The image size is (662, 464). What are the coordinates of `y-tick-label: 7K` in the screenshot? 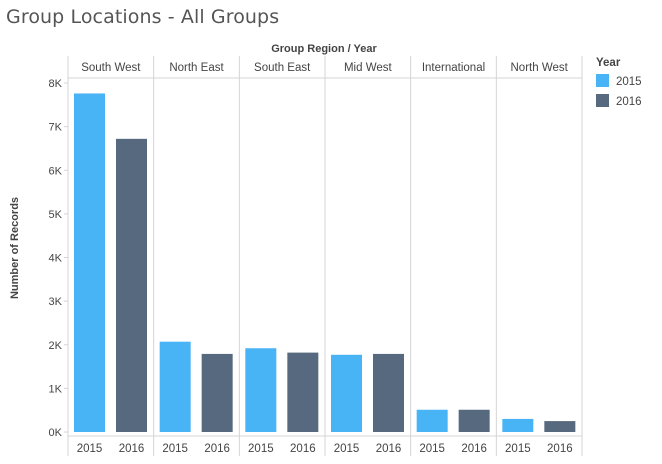 It's located at (56, 128).